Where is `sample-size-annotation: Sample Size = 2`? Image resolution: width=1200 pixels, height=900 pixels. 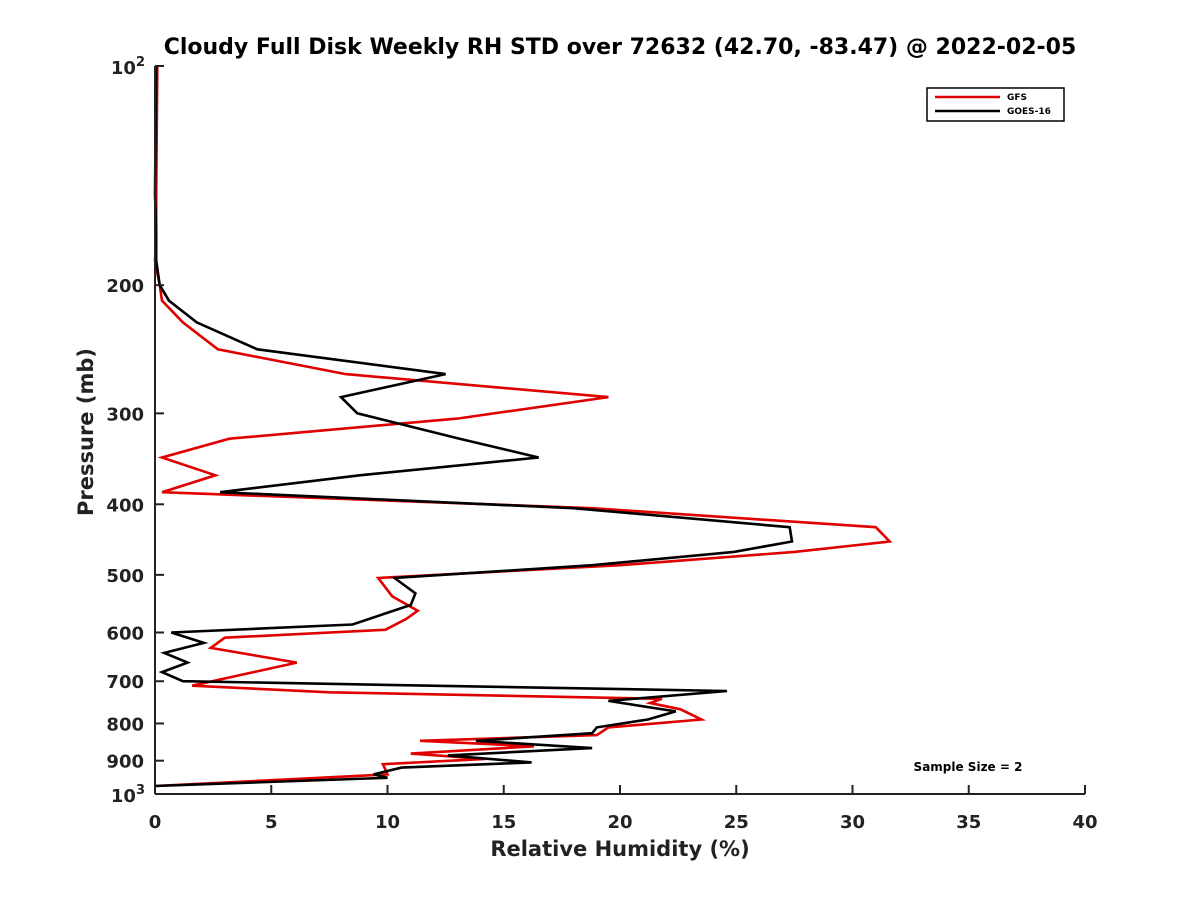 sample-size-annotation: Sample Size = 2 is located at coordinates (968, 767).